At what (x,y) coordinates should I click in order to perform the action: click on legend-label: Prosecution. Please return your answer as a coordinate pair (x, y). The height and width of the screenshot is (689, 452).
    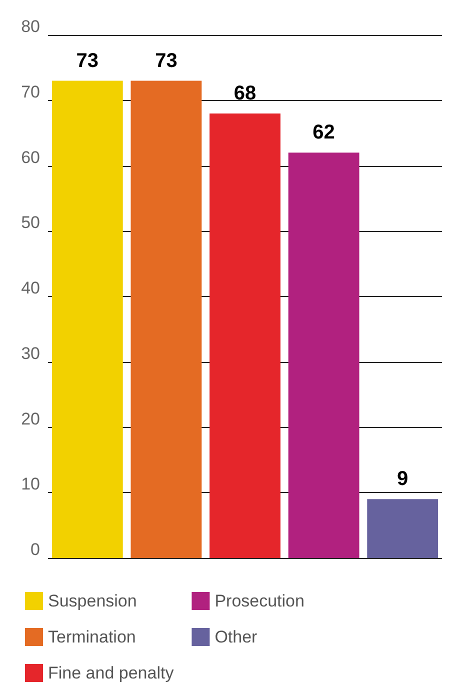
    Looking at the image, I should click on (259, 601).